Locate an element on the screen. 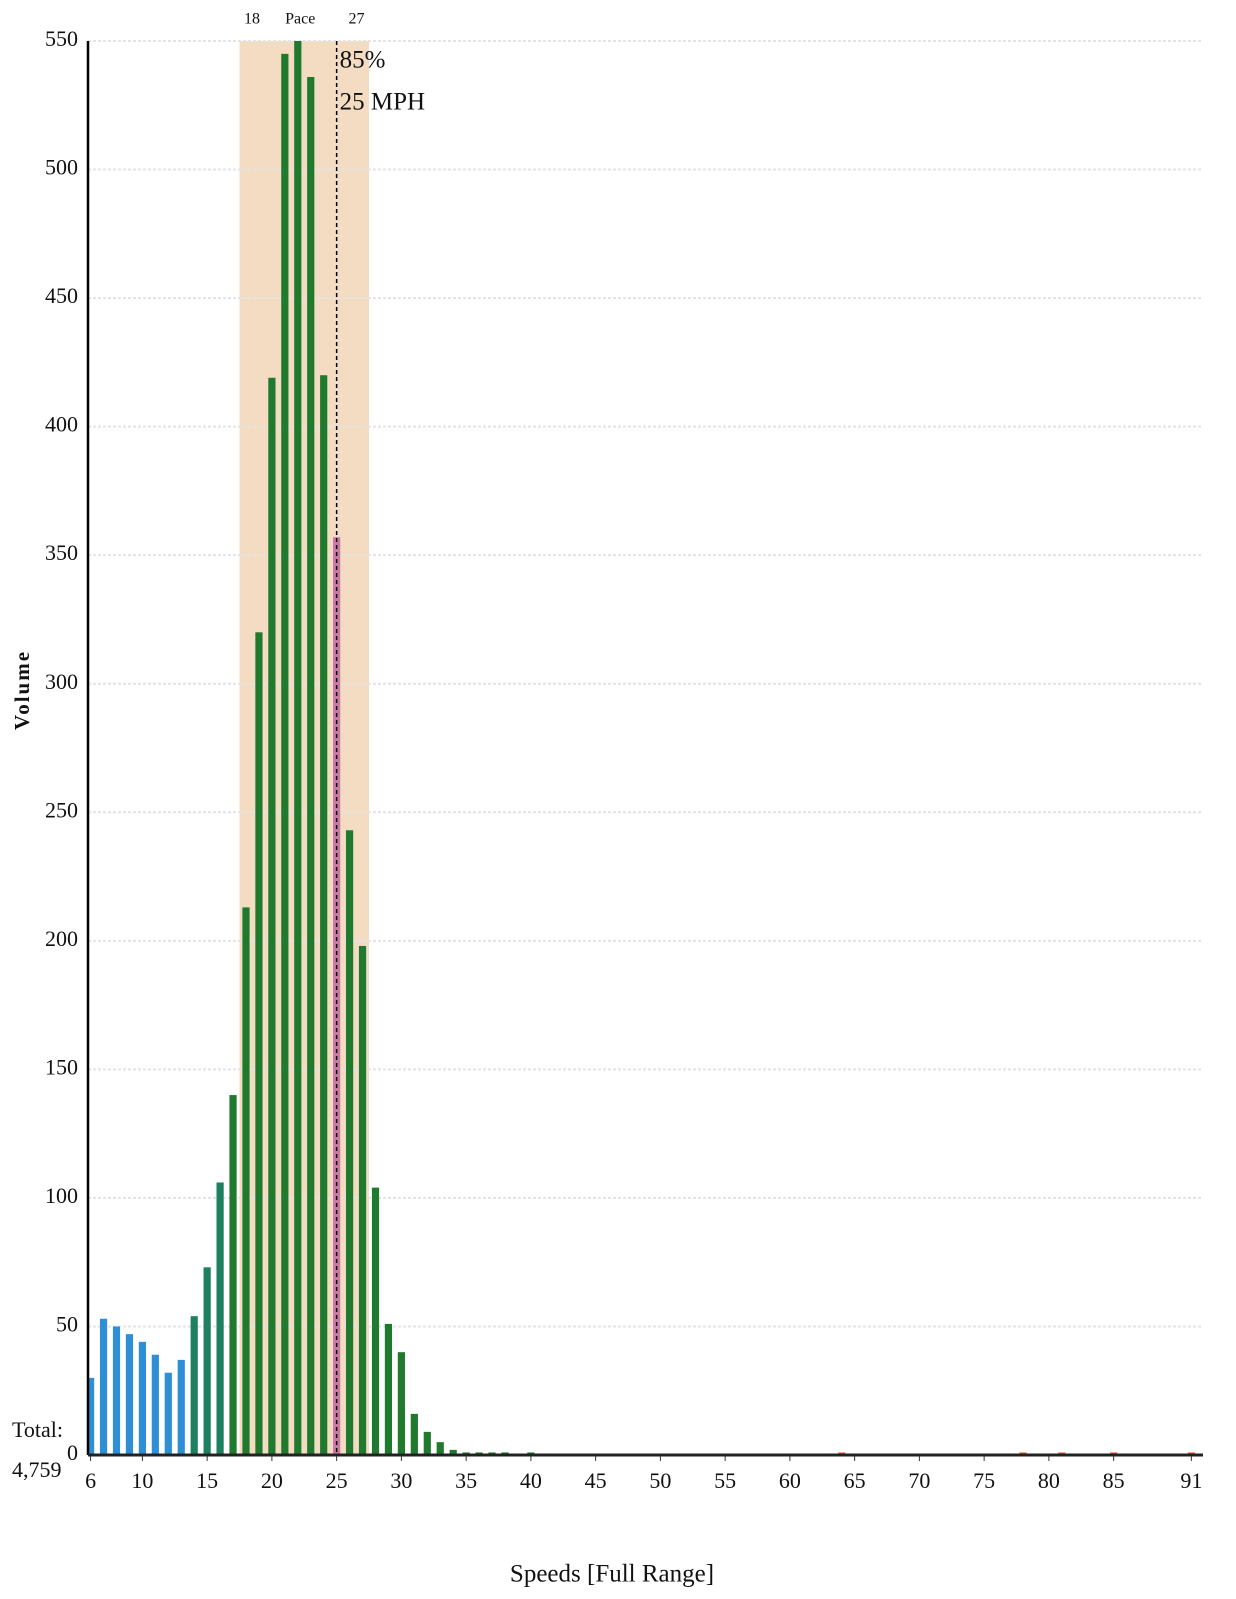  x-tick-label: 91 is located at coordinates (1191, 1480).